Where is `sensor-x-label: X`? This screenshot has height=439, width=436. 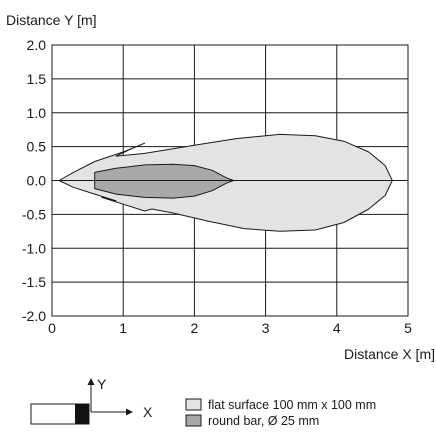
sensor-x-label: X is located at coordinates (148, 412).